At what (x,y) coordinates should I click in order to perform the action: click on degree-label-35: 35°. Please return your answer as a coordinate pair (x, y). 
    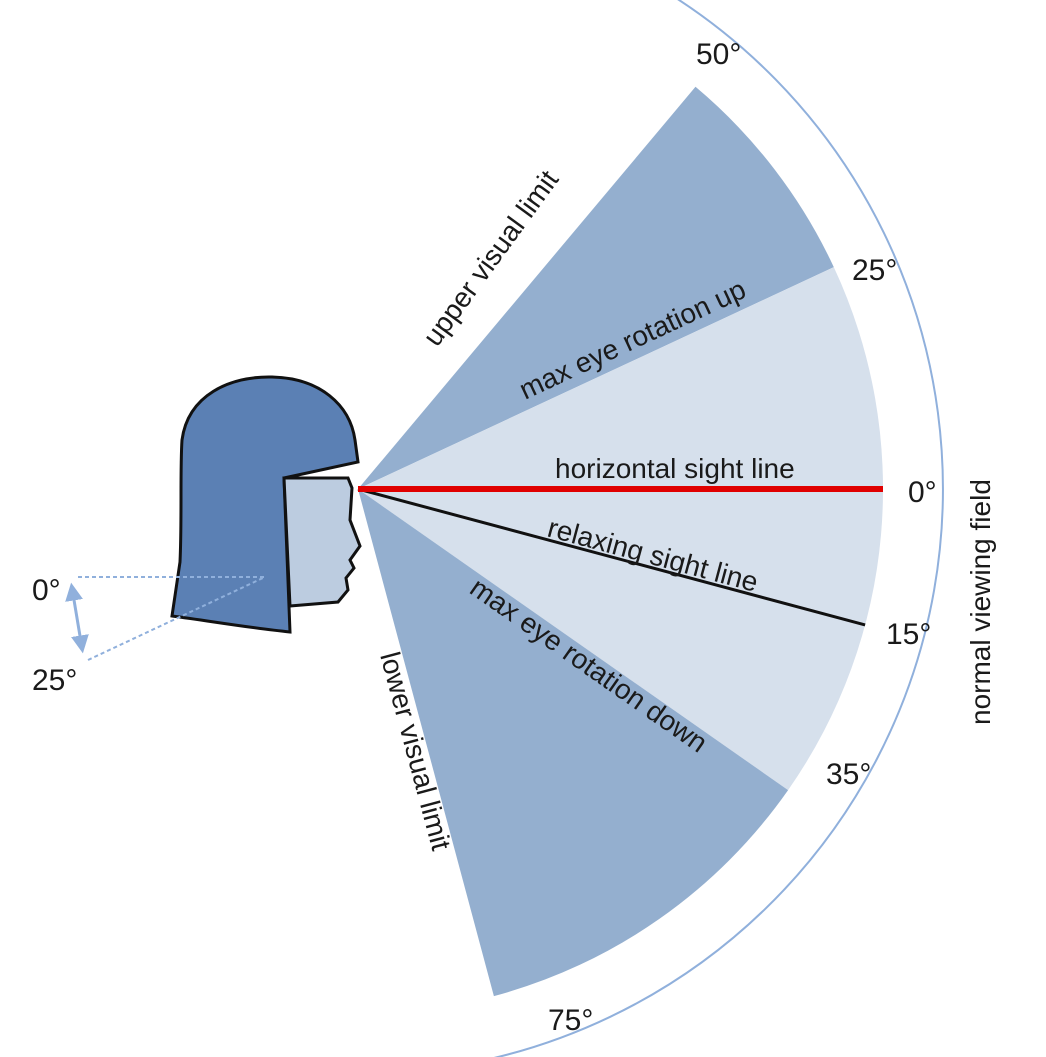
    Looking at the image, I should click on (848, 774).